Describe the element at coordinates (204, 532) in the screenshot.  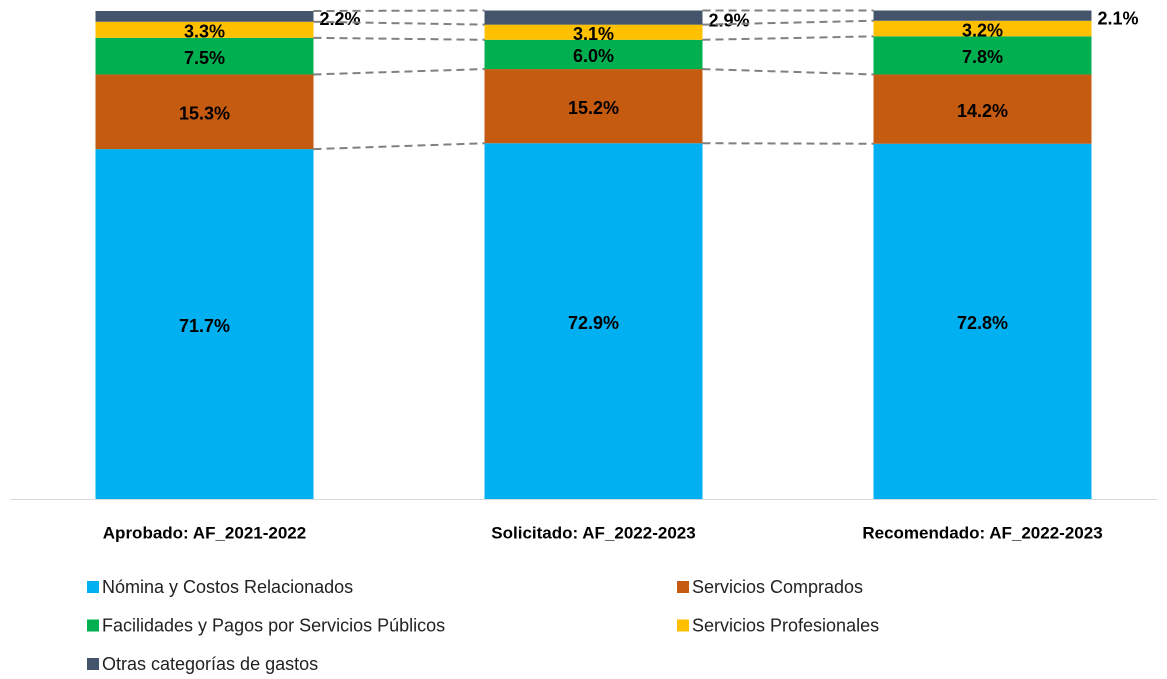
I see `x-tick-label: Aprobado: AF_2021-2022` at that location.